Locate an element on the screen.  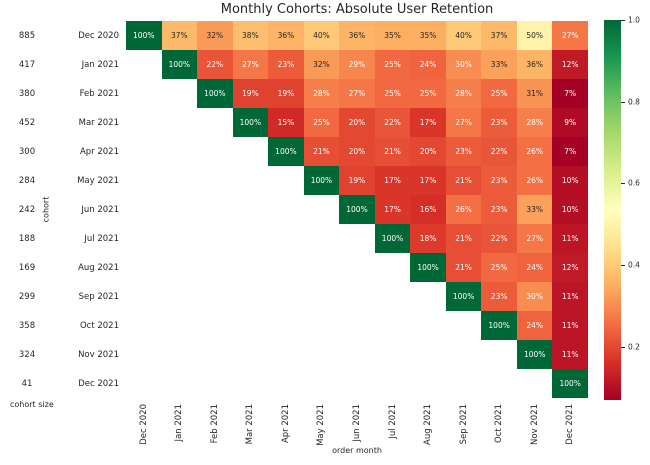
heatmap-cell: 31% is located at coordinates (534, 93).